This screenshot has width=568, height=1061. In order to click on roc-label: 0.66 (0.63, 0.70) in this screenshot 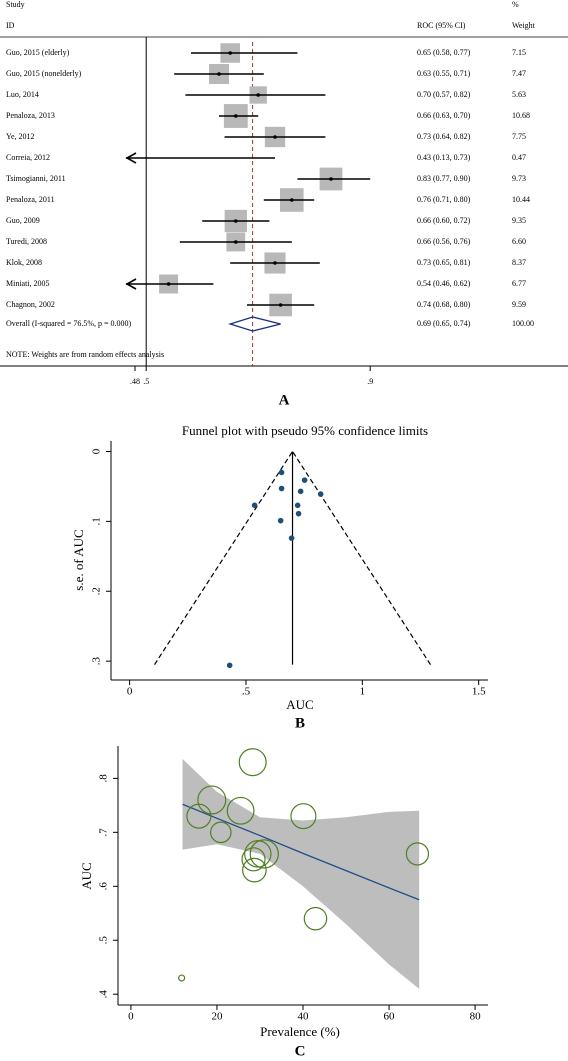, I will do `click(444, 115)`.